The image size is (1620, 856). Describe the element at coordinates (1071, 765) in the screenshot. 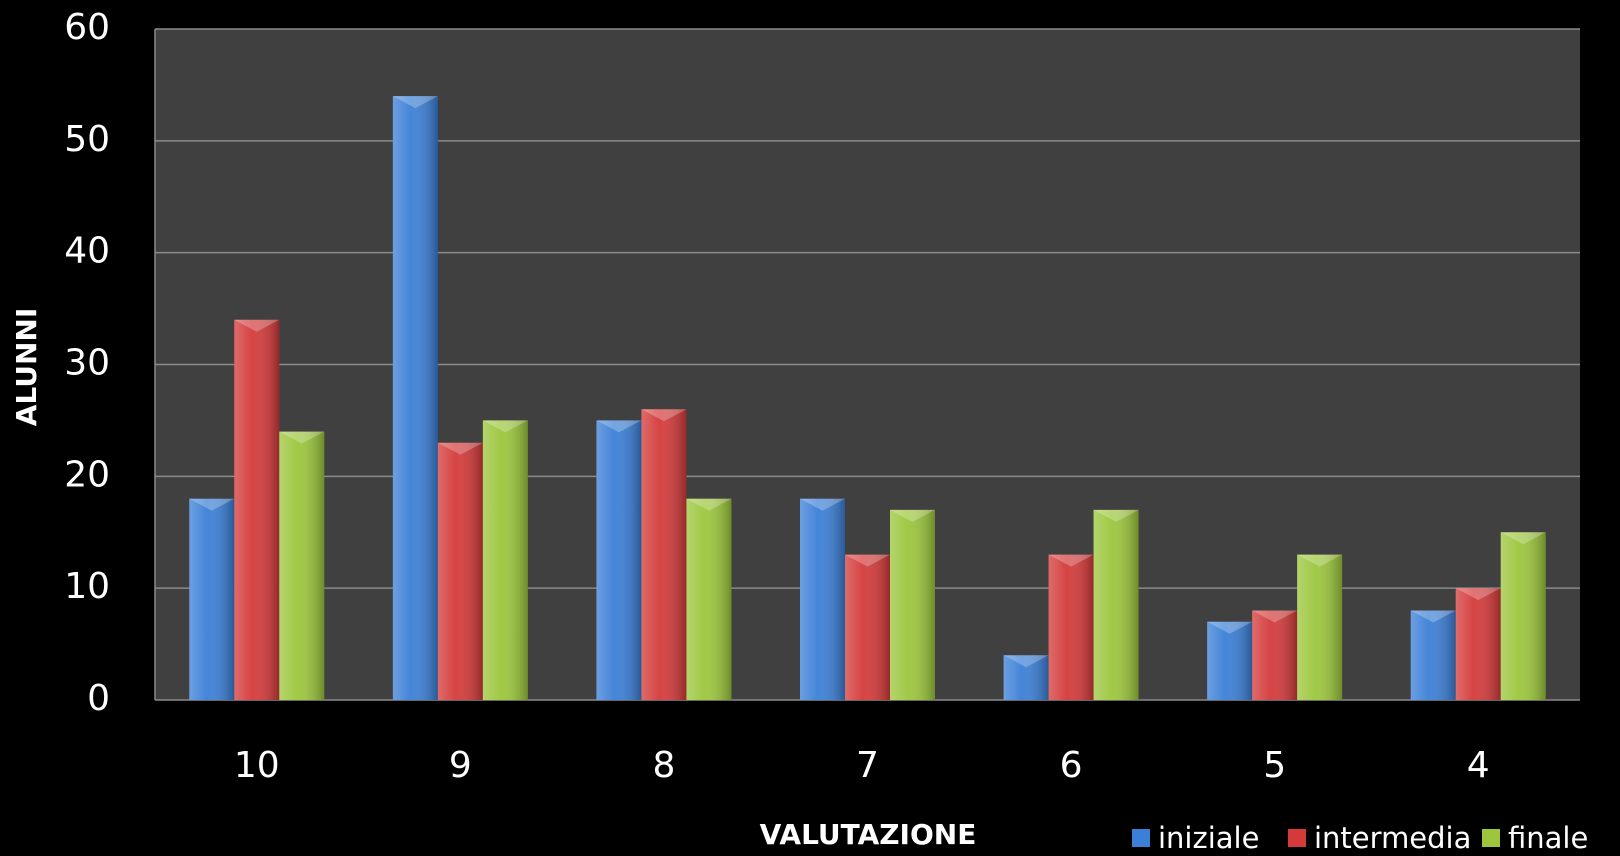

I see `x-tick-label: 6` at that location.